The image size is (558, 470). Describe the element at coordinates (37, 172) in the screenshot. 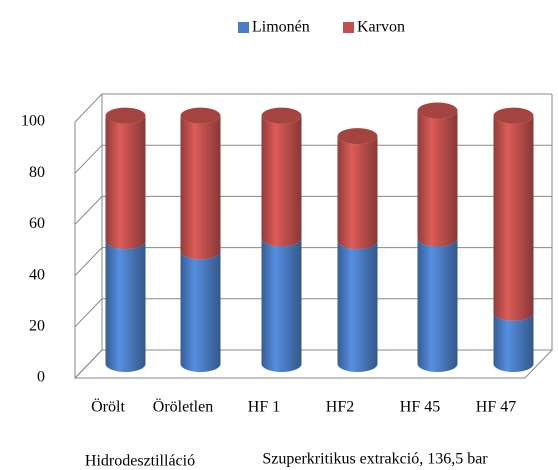

I see `y-tick-label: 80` at that location.